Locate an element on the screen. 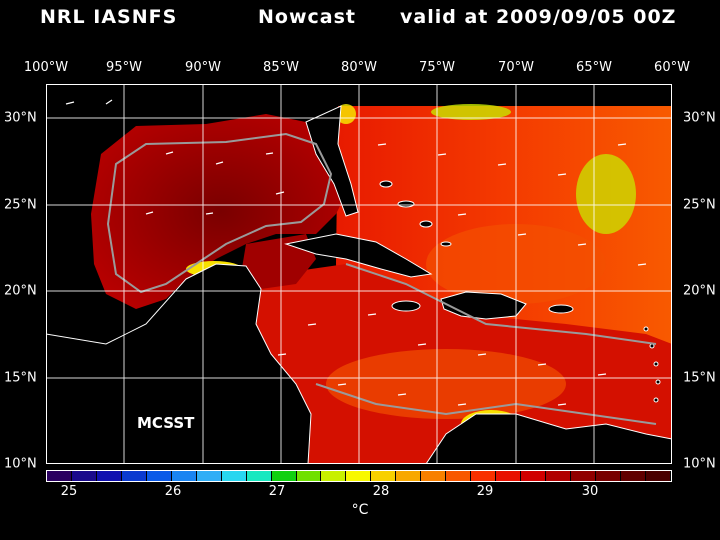 The height and width of the screenshot is (540, 720). gulf-of-mexico is located at coordinates (221, 211).